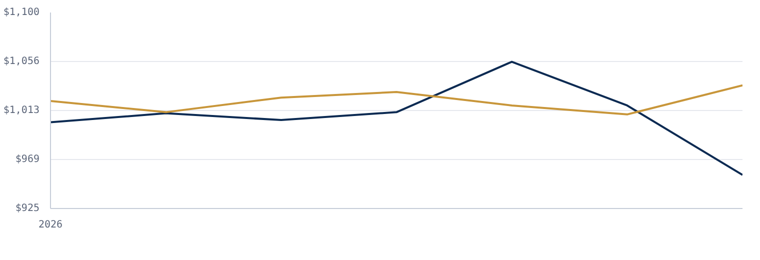  I want to click on y-tick-label: $925, so click(27, 208).